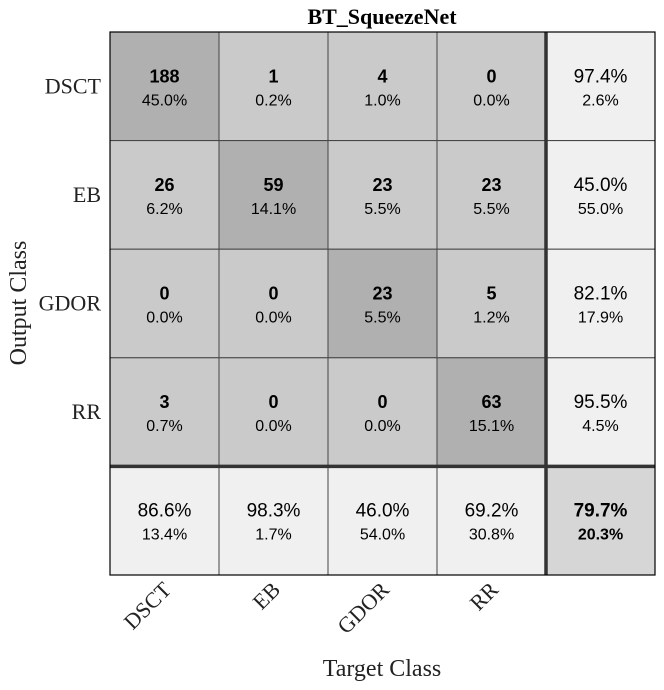  Describe the element at coordinates (491, 76) in the screenshot. I see `cell-0-3-count: 0` at that location.